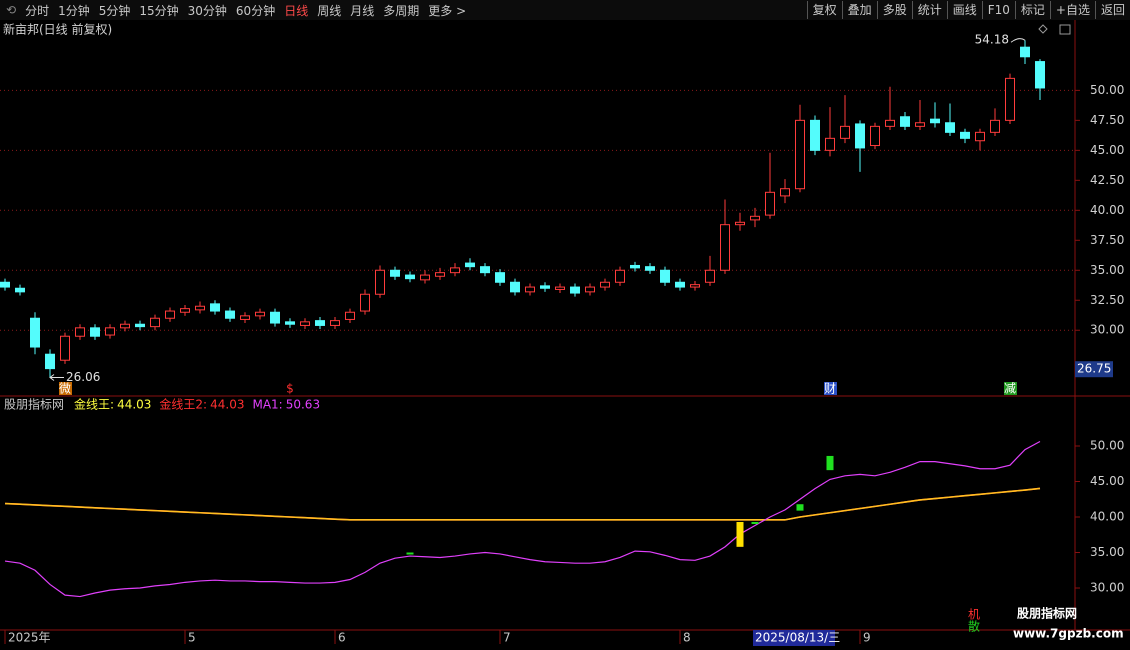  What do you see at coordinates (929, 10) in the screenshot?
I see `tool-button: 统计` at bounding box center [929, 10].